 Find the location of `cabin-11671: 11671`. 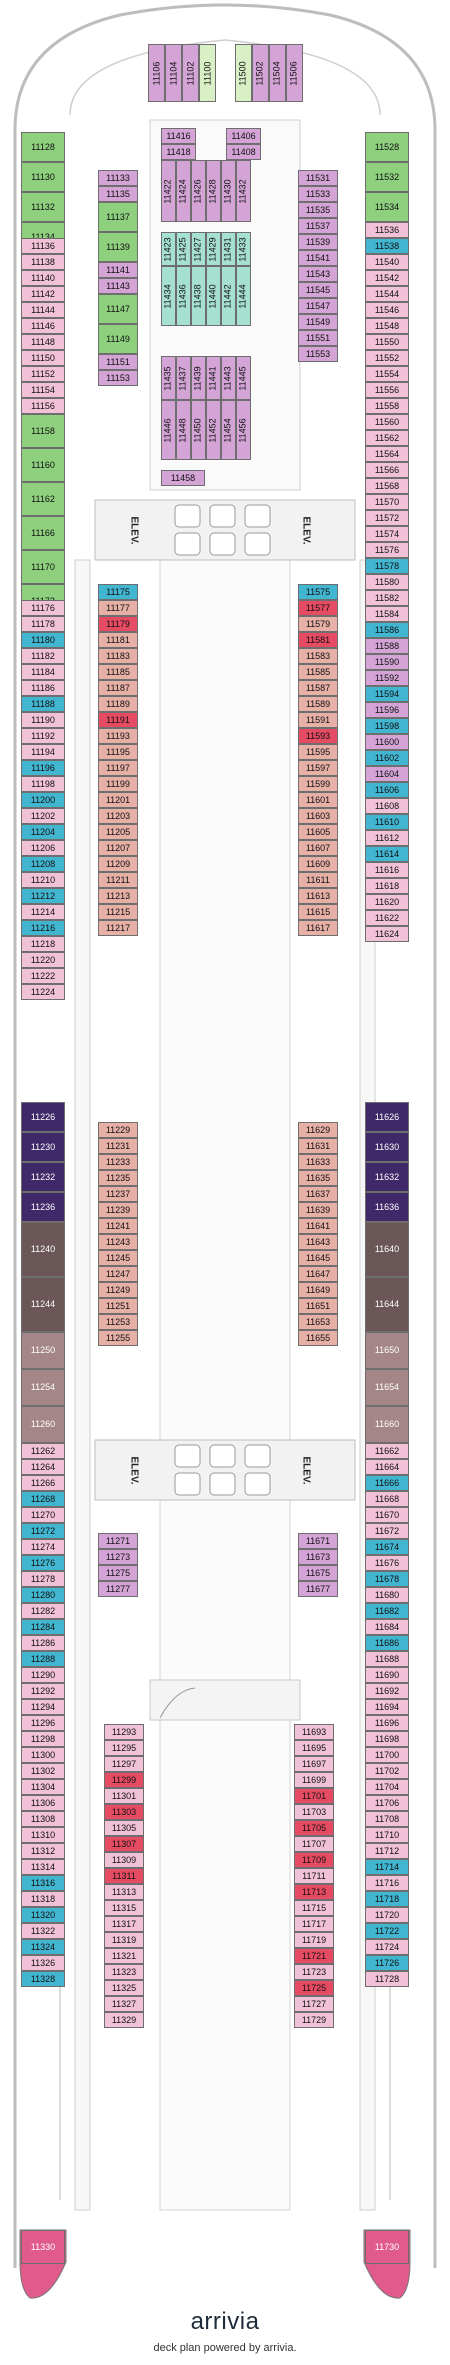

cabin-11671: 11671 is located at coordinates (318, 1541).